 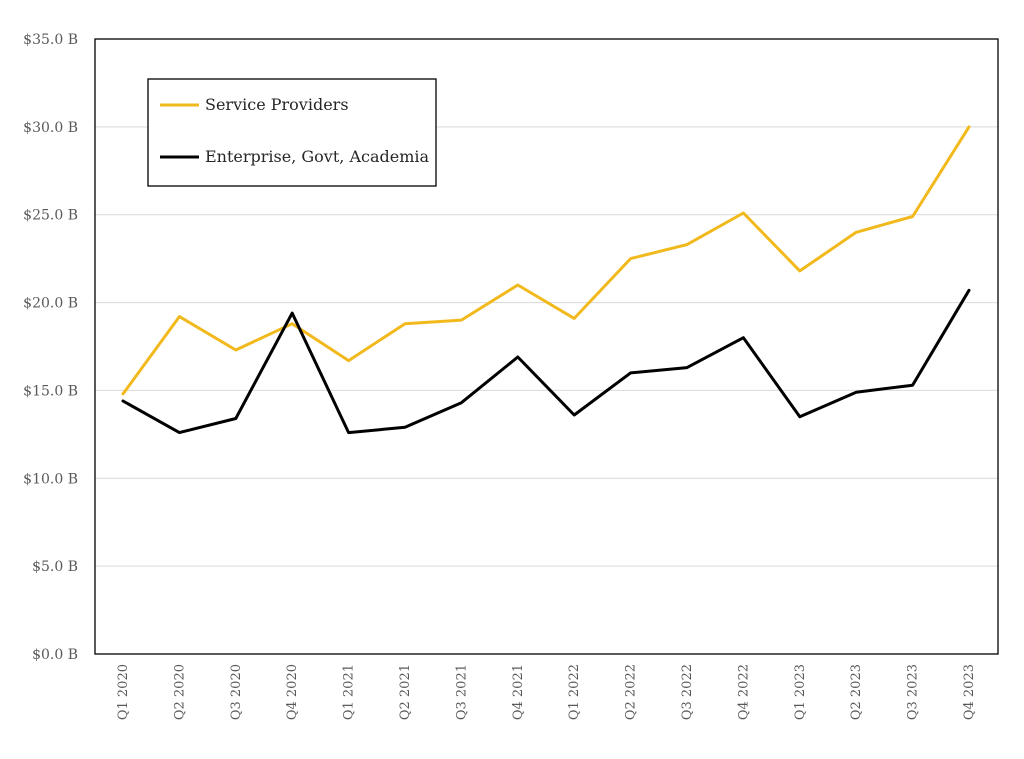 What do you see at coordinates (50, 304) in the screenshot?
I see `y-tick-label: $20.0 B` at bounding box center [50, 304].